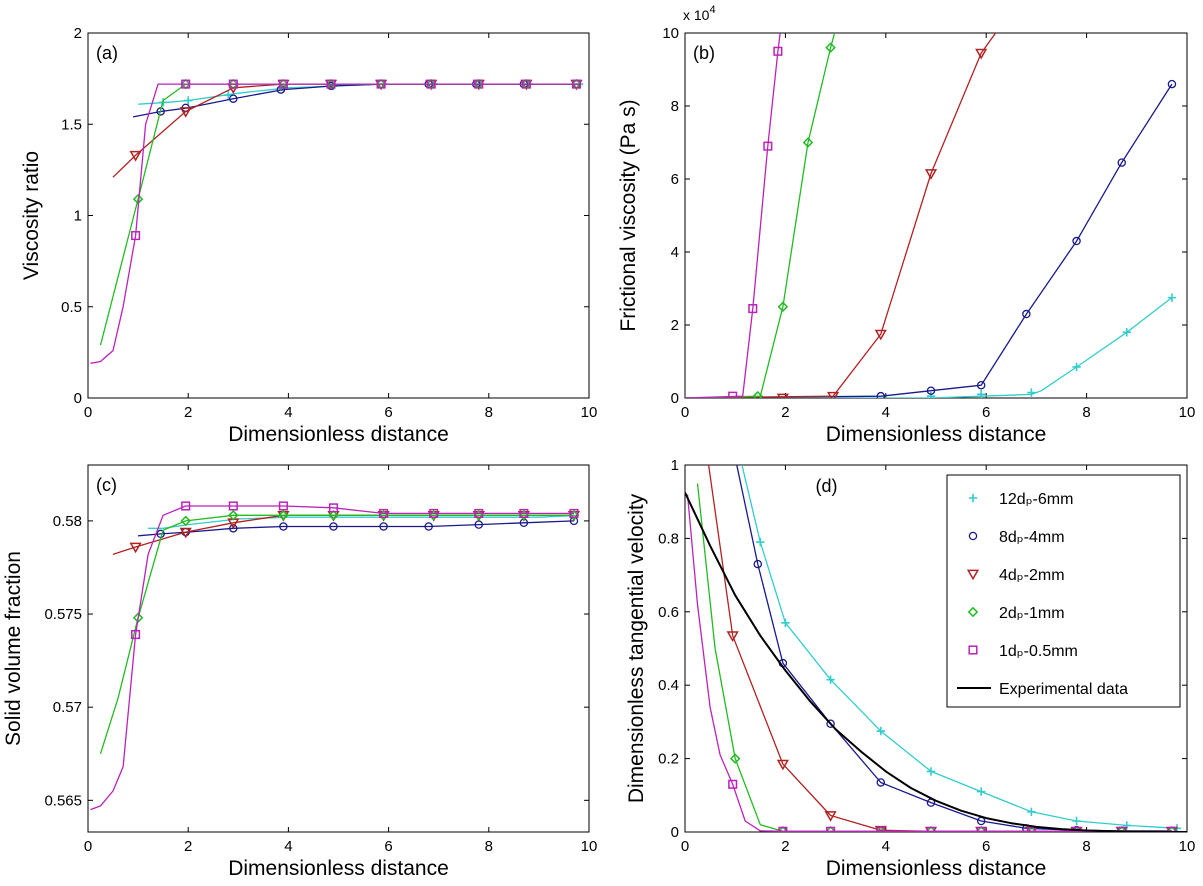  Describe the element at coordinates (675, 252) in the screenshot. I see `y-tick-label: 4` at that location.